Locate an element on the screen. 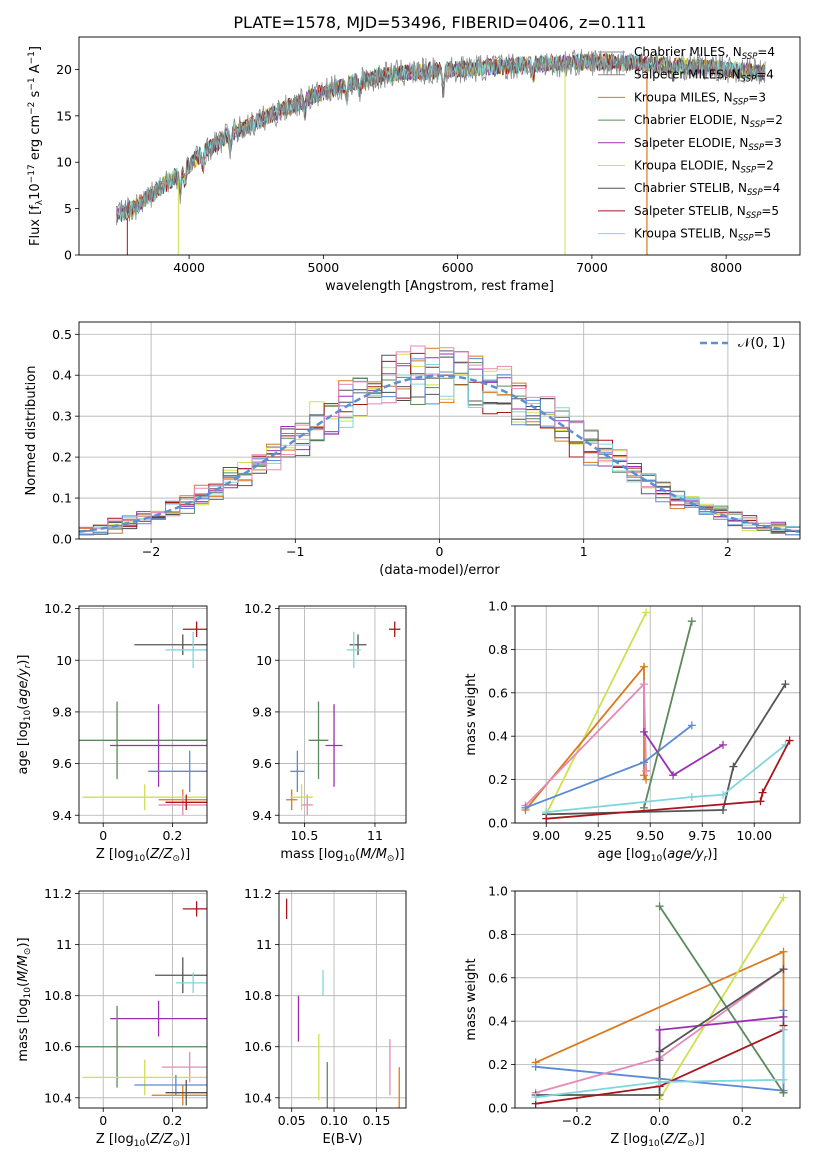 The width and height of the screenshot is (819, 1170). mass-vs-Z-ytick-label: 11 is located at coordinates (64, 944).